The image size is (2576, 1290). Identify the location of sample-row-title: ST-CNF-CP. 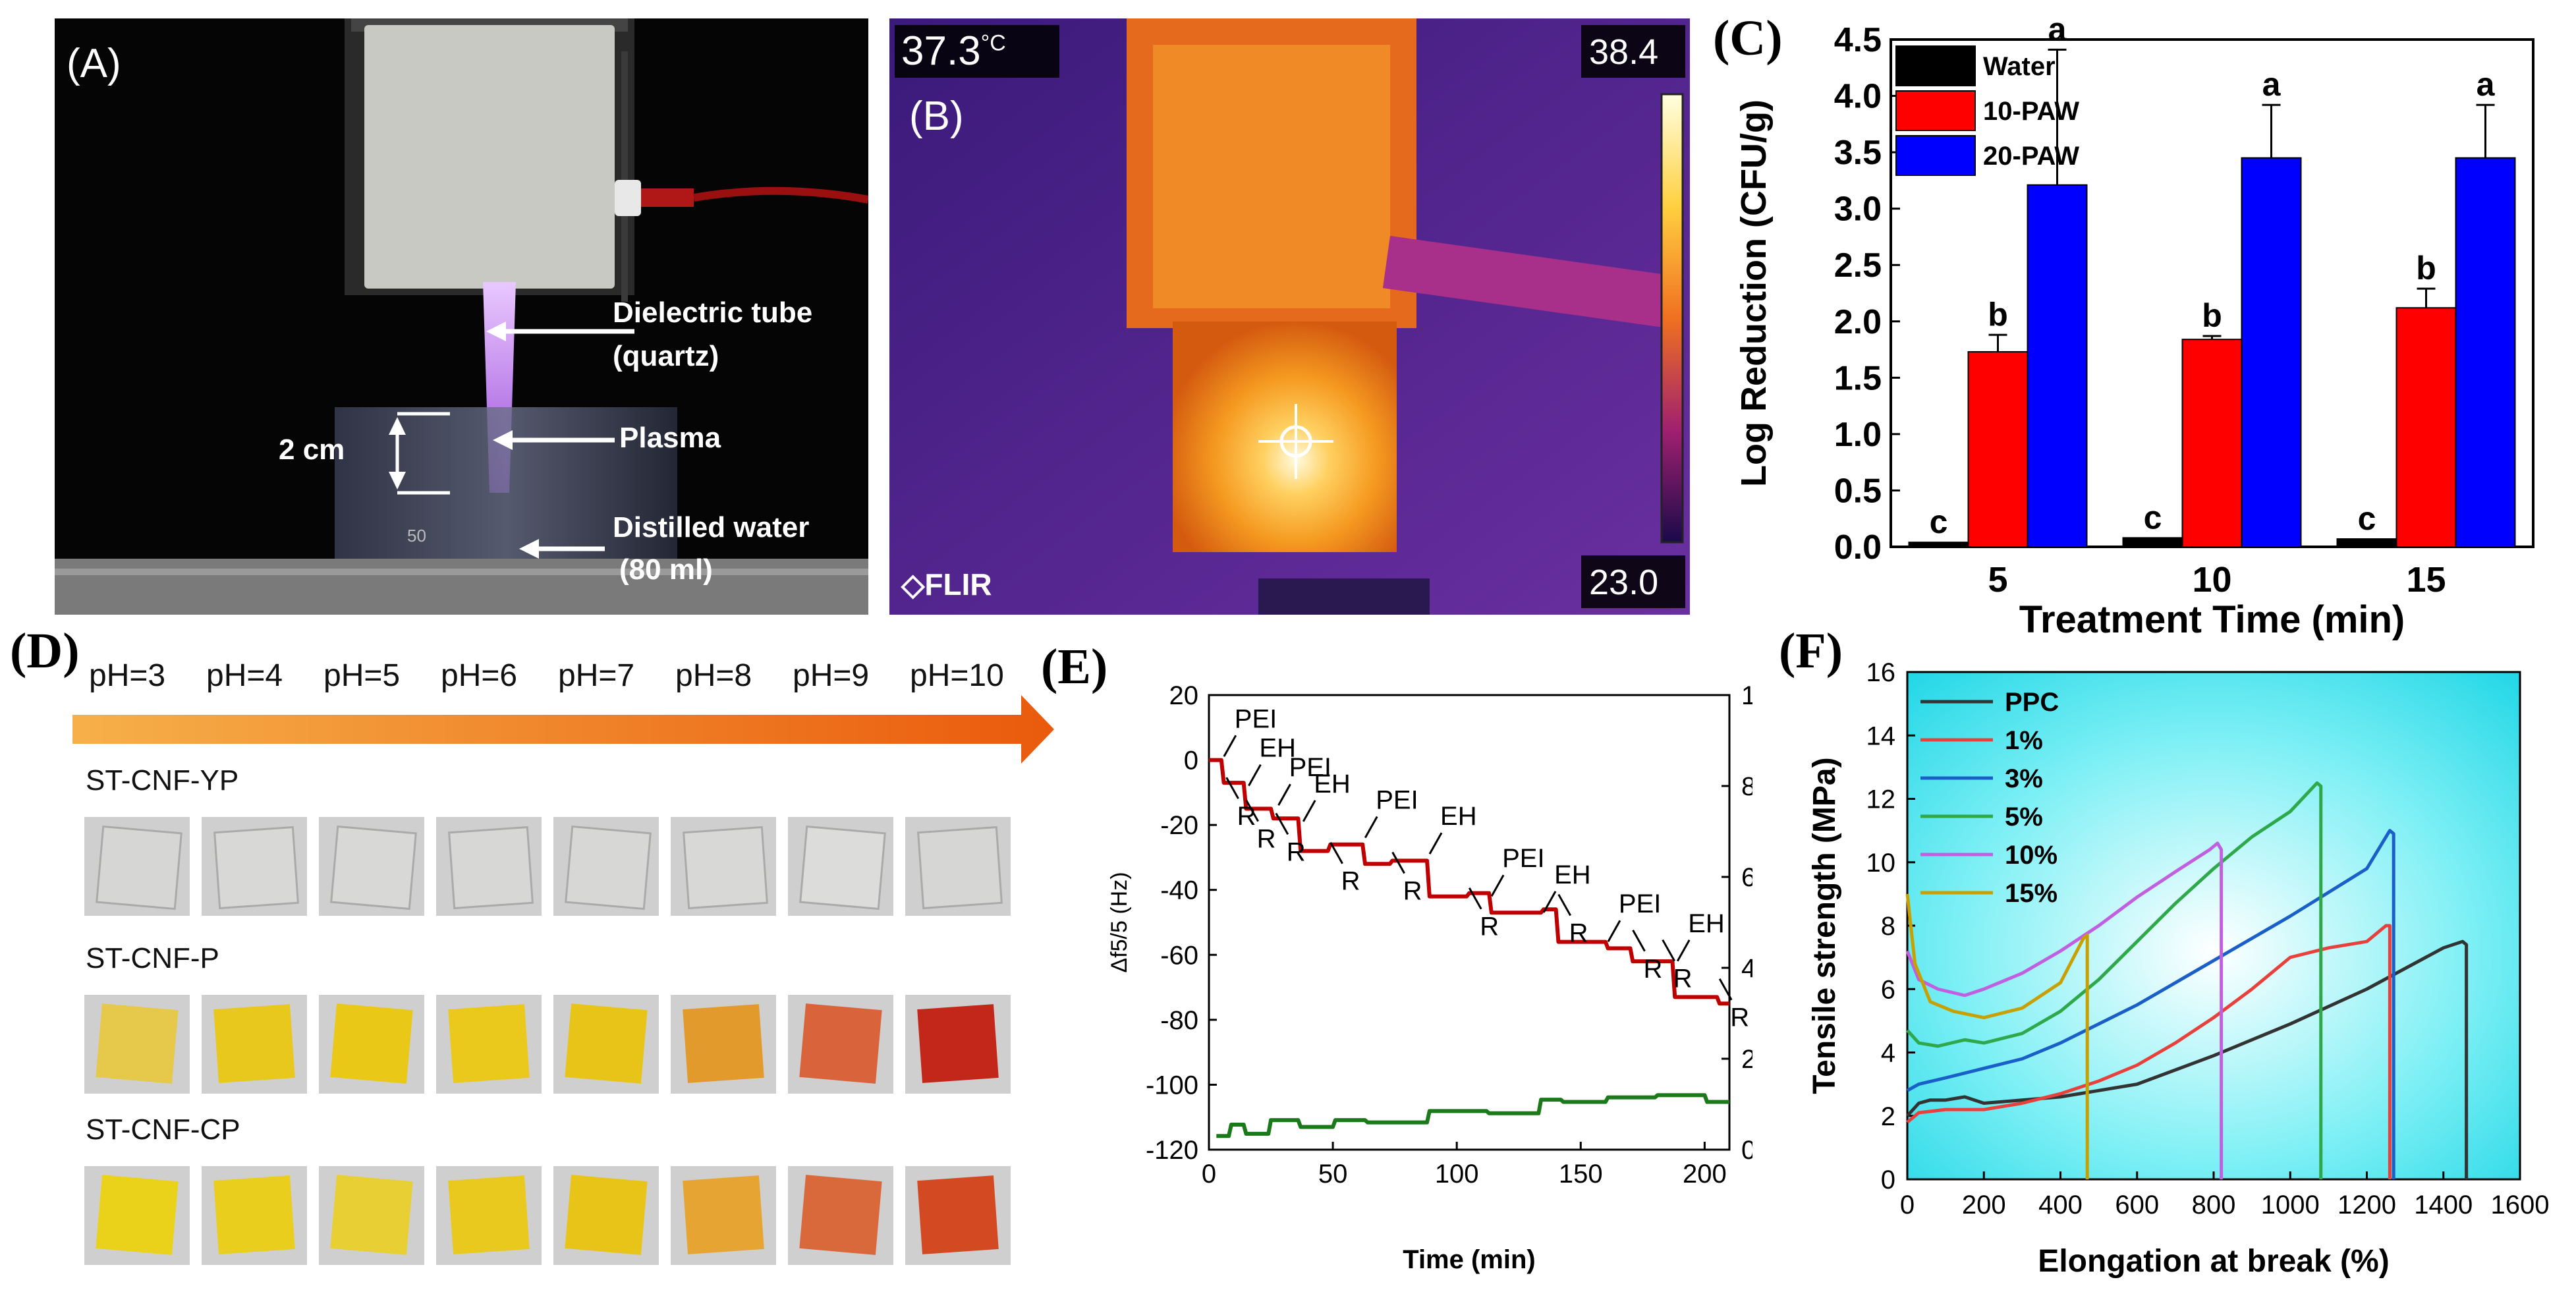
(163, 1129).